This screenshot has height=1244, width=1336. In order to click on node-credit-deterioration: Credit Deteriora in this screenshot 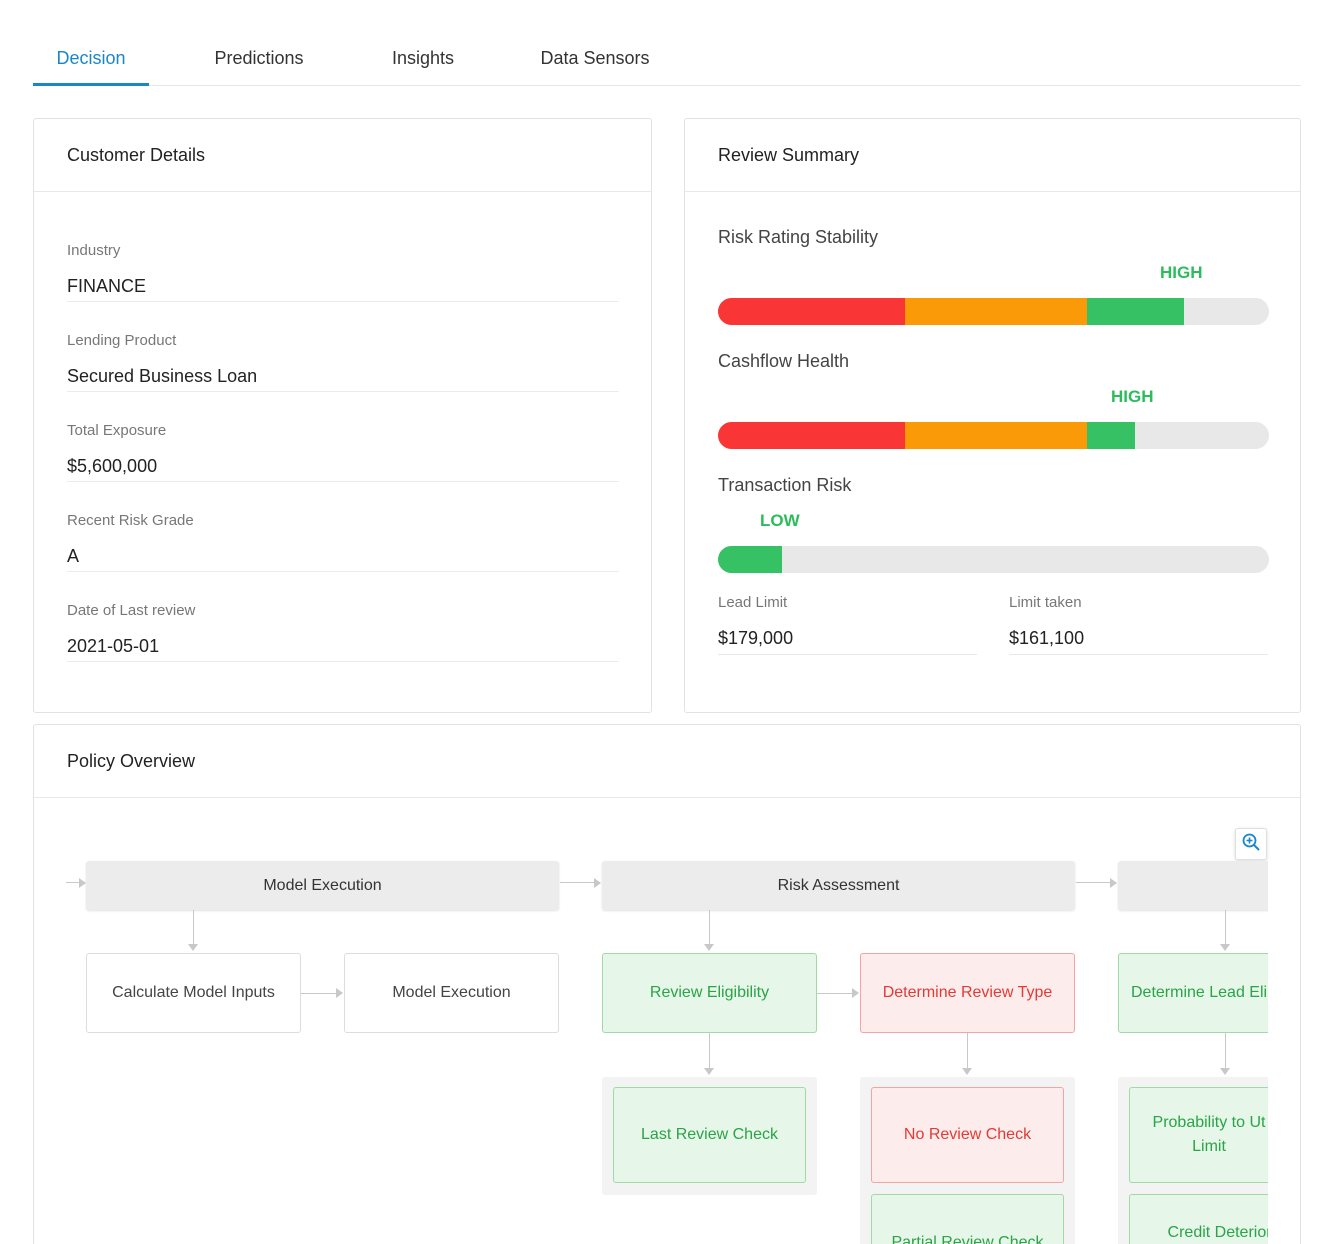, I will do `click(1198, 1219)`.